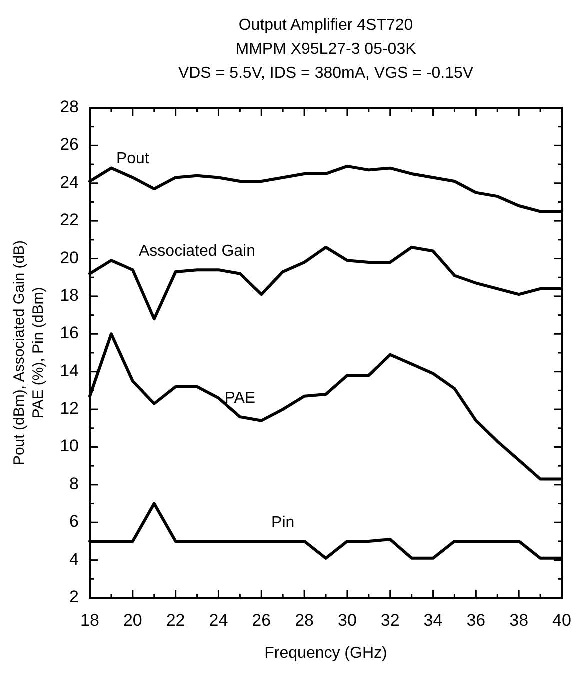 The image size is (584, 676). What do you see at coordinates (347, 620) in the screenshot?
I see `x-tick-label: 30` at bounding box center [347, 620].